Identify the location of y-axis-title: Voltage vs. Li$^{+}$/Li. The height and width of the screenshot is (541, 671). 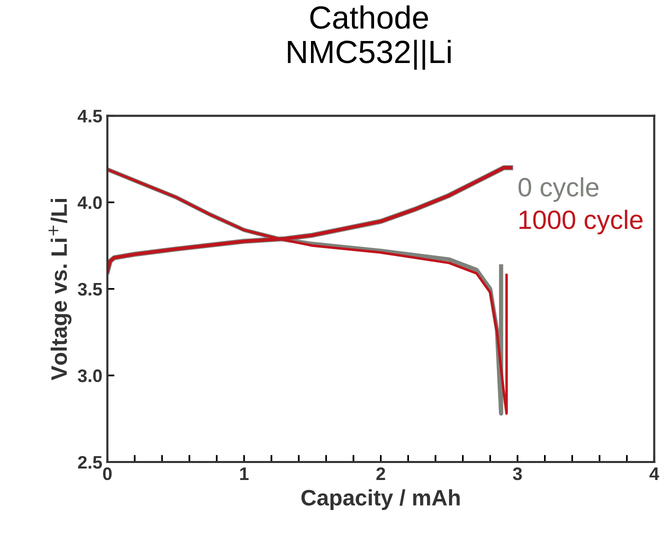
(60, 289).